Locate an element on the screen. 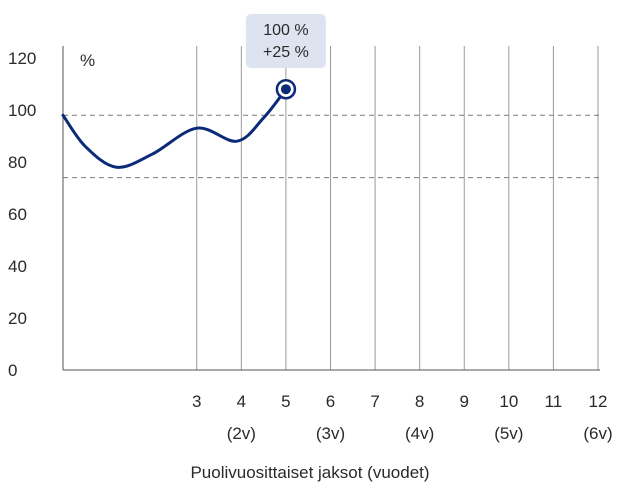 This screenshot has width=617, height=489. y-tick-120: 120 is located at coordinates (22, 58).